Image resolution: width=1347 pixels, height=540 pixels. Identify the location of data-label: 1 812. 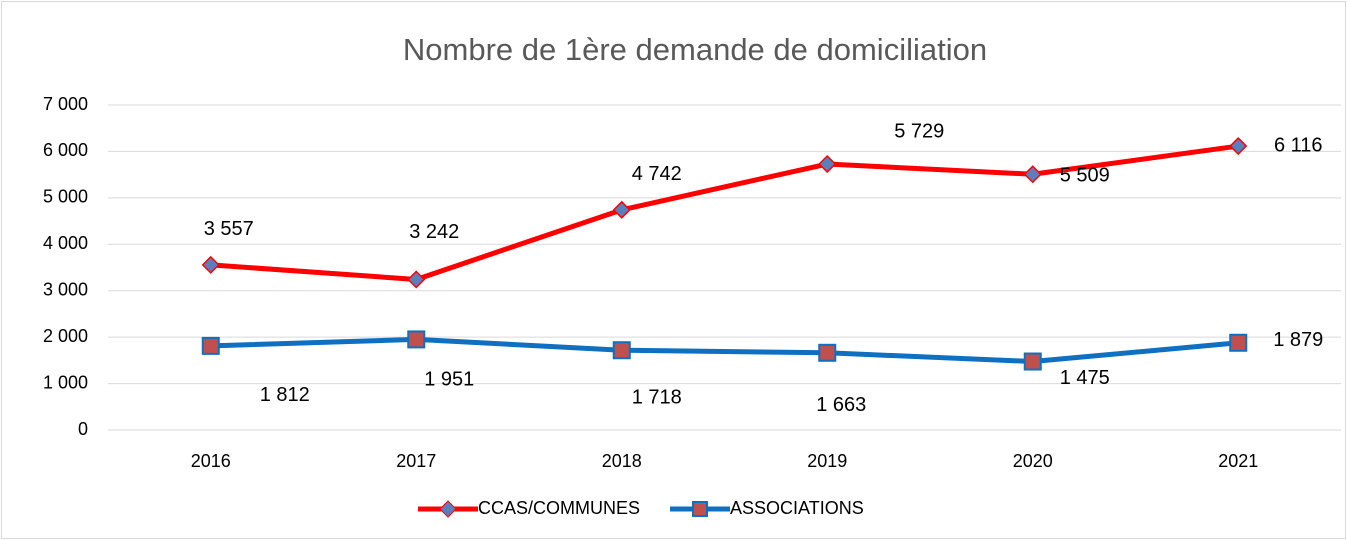
(285, 395).